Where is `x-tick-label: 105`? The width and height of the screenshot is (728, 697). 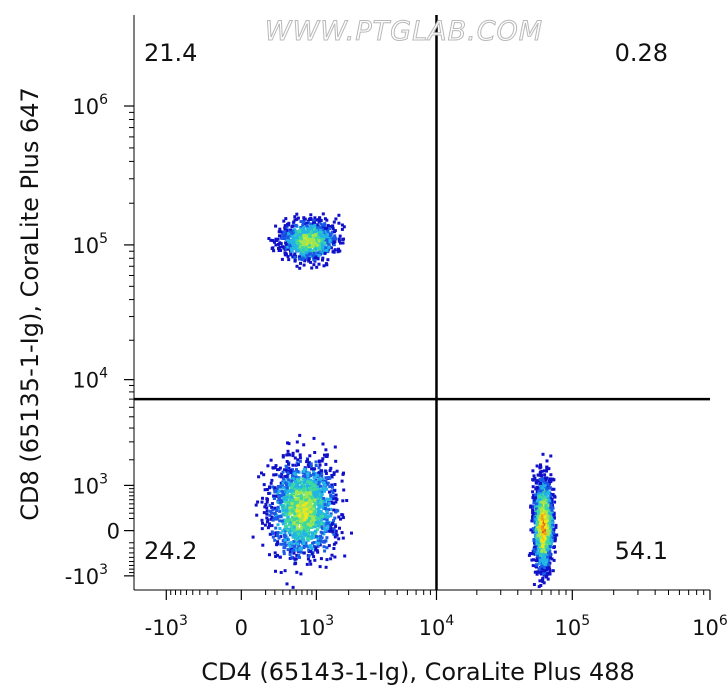 x-tick-label: 105 is located at coordinates (572, 626).